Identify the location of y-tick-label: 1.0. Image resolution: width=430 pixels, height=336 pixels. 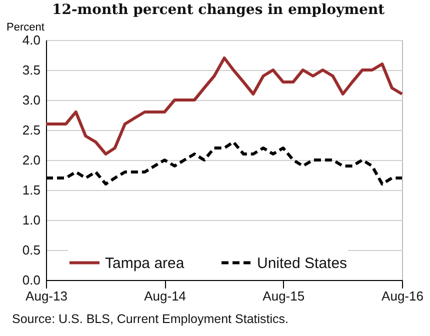
(31, 220).